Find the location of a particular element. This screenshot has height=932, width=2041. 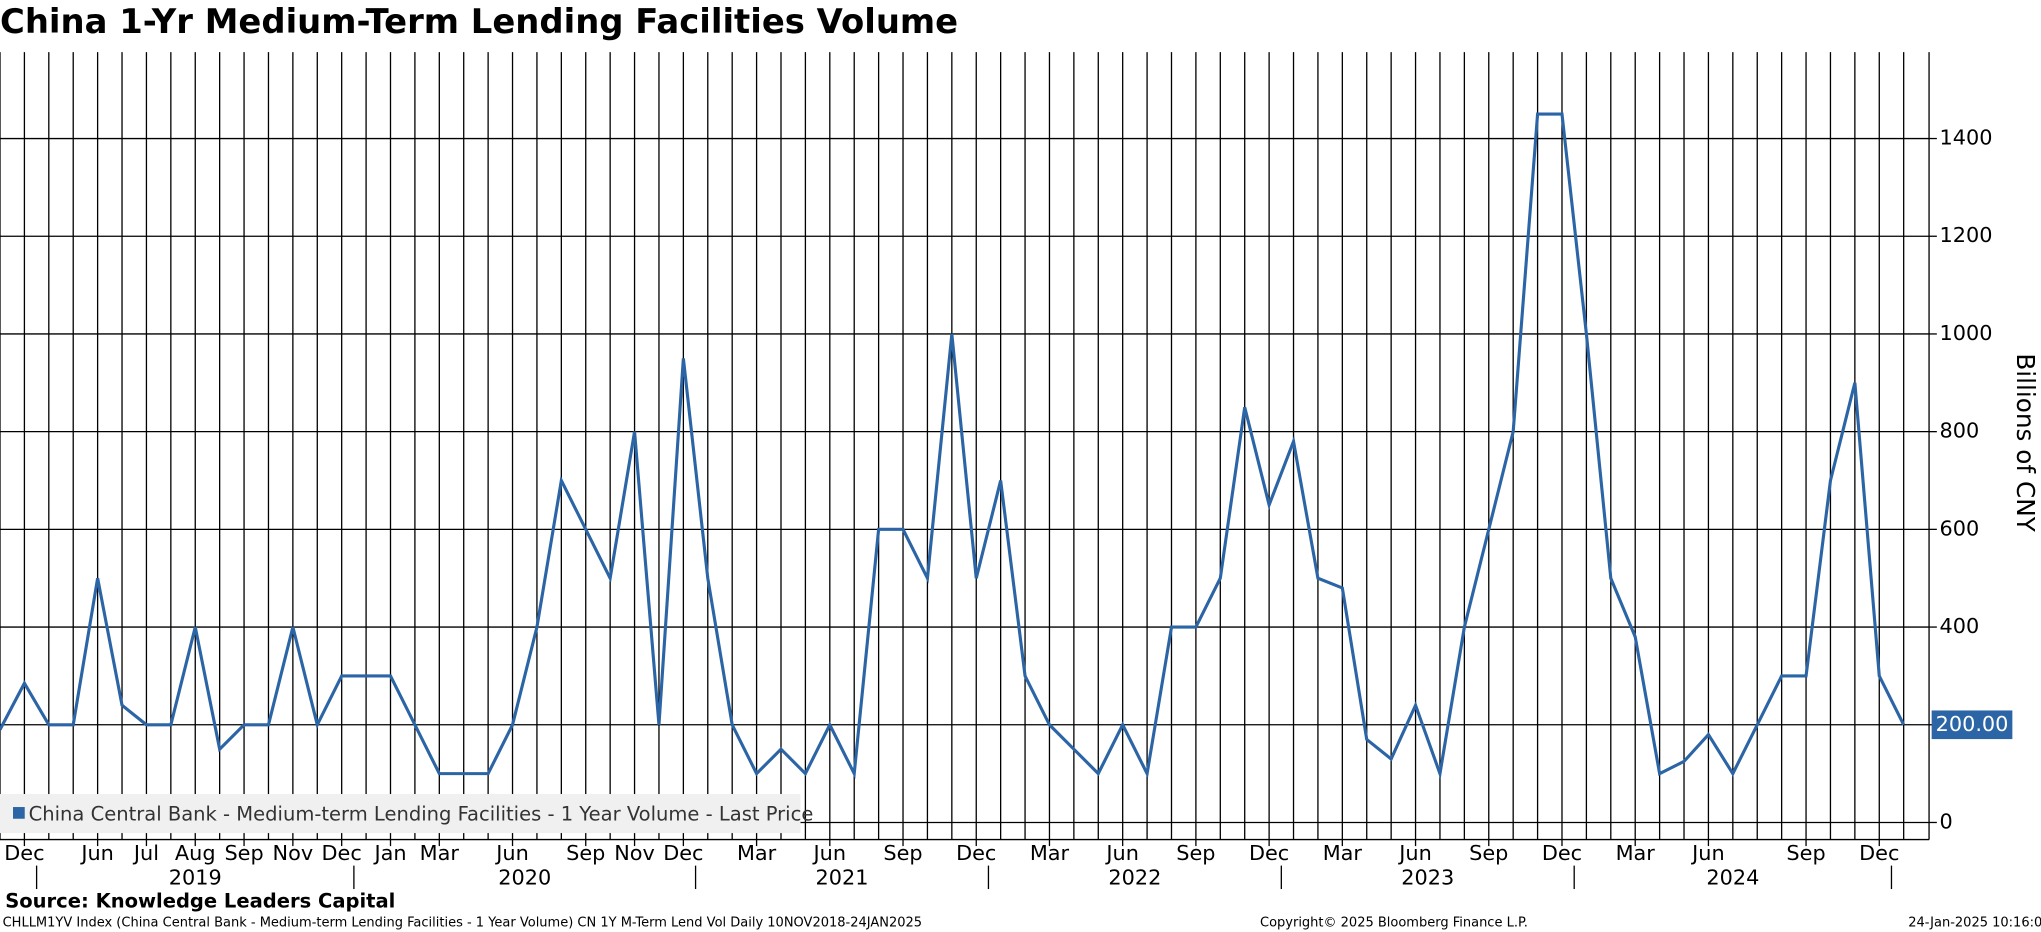

y-tick-label: 0 is located at coordinates (1945, 821).